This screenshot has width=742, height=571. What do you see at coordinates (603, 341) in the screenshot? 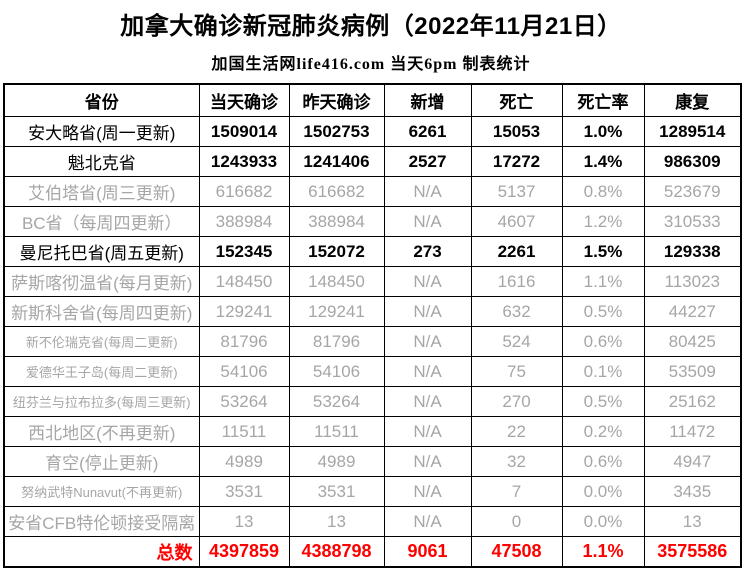
I see `cell-death-rate: 0.6%` at bounding box center [603, 341].